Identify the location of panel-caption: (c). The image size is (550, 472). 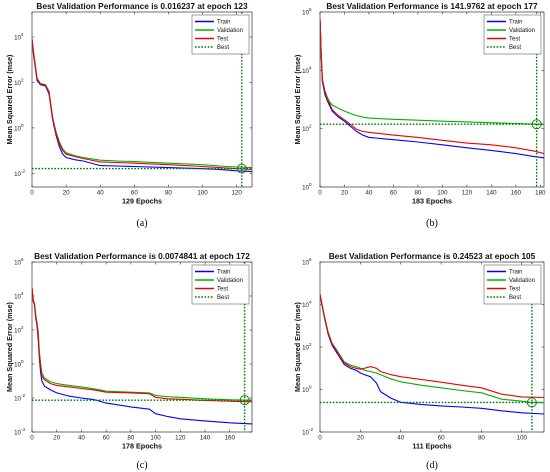
(141, 465).